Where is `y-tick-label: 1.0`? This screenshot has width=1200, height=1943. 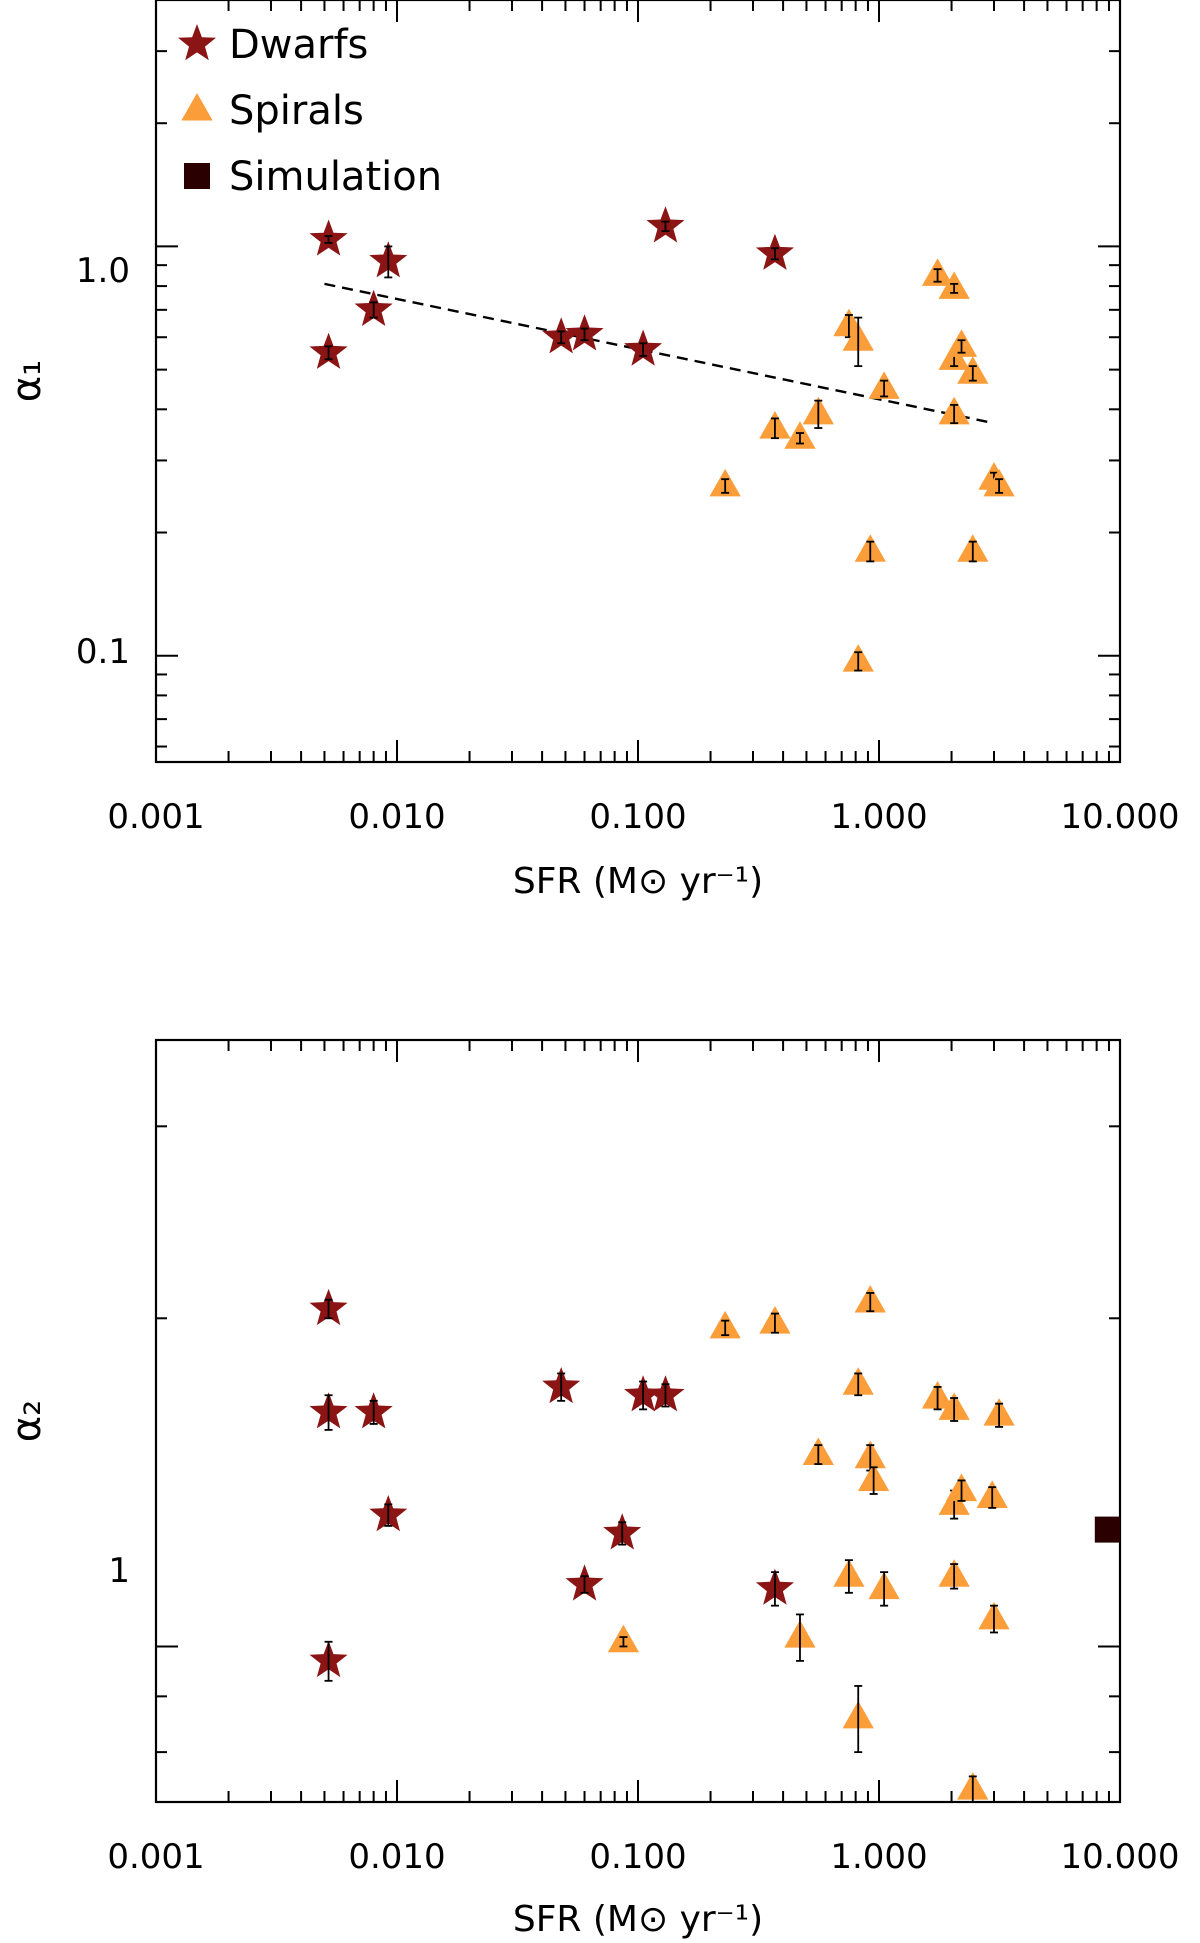
y-tick-label: 1.0 is located at coordinates (103, 271).